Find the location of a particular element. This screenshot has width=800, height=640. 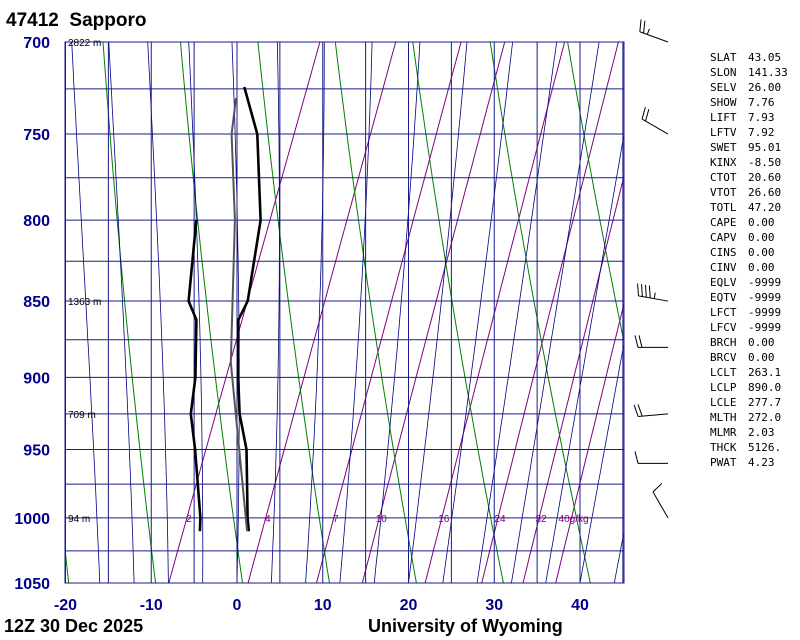

index-value: -8.50 is located at coordinates (765, 162).